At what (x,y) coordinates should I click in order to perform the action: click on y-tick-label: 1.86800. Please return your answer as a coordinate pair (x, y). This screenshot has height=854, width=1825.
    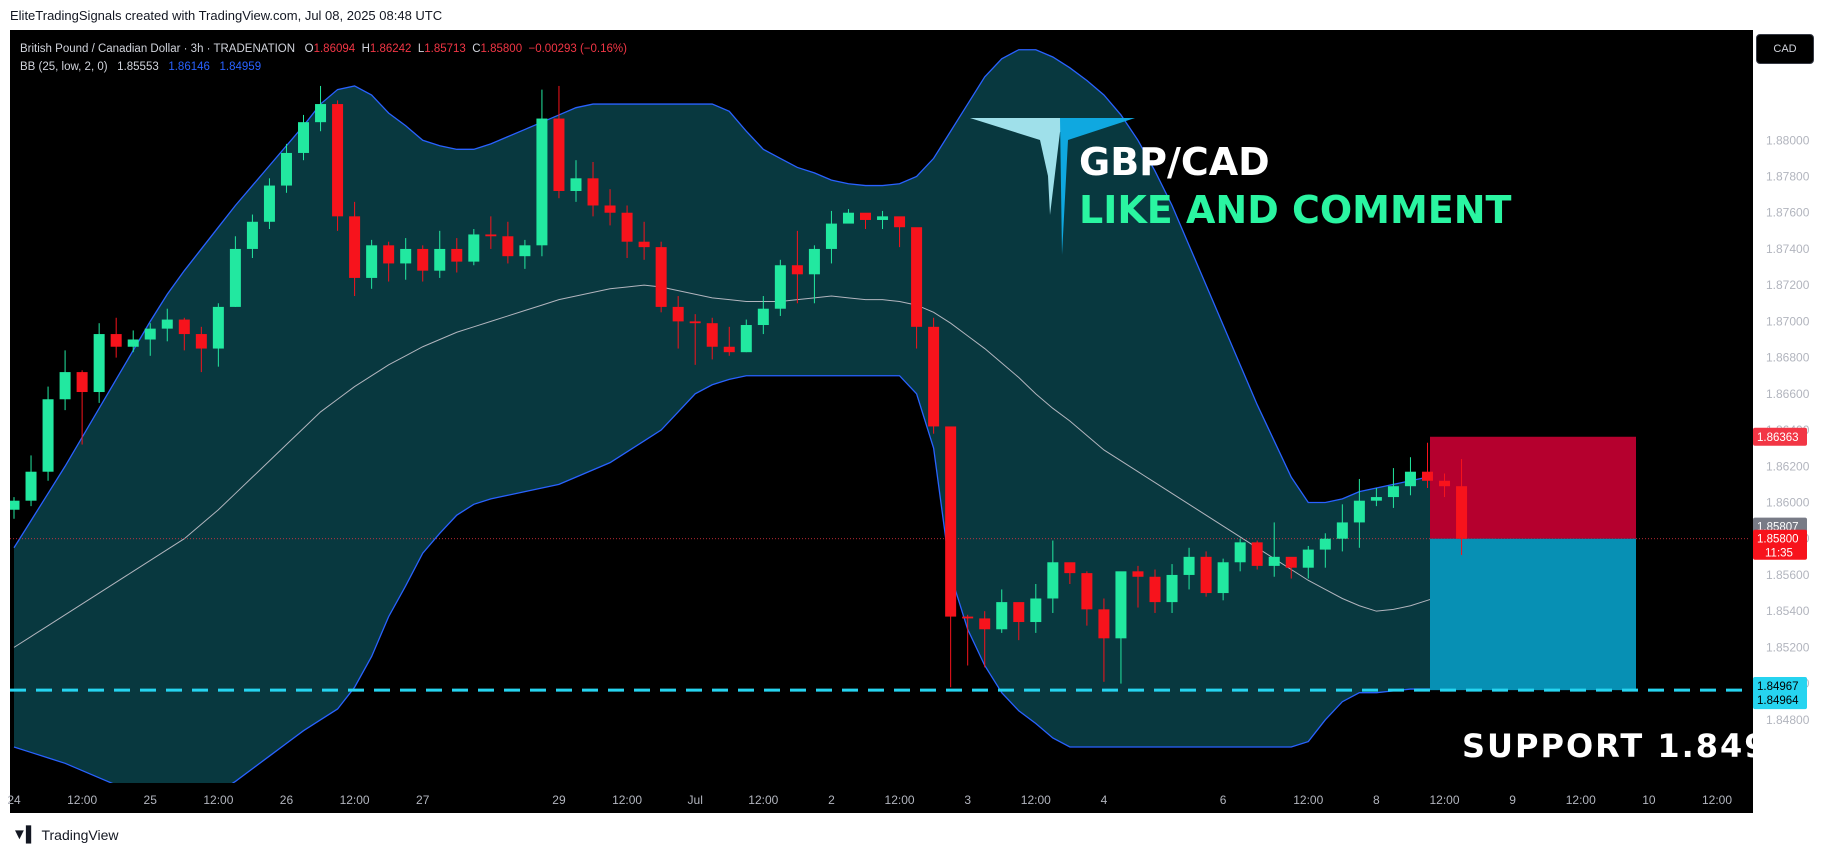
    Looking at the image, I should click on (1788, 358).